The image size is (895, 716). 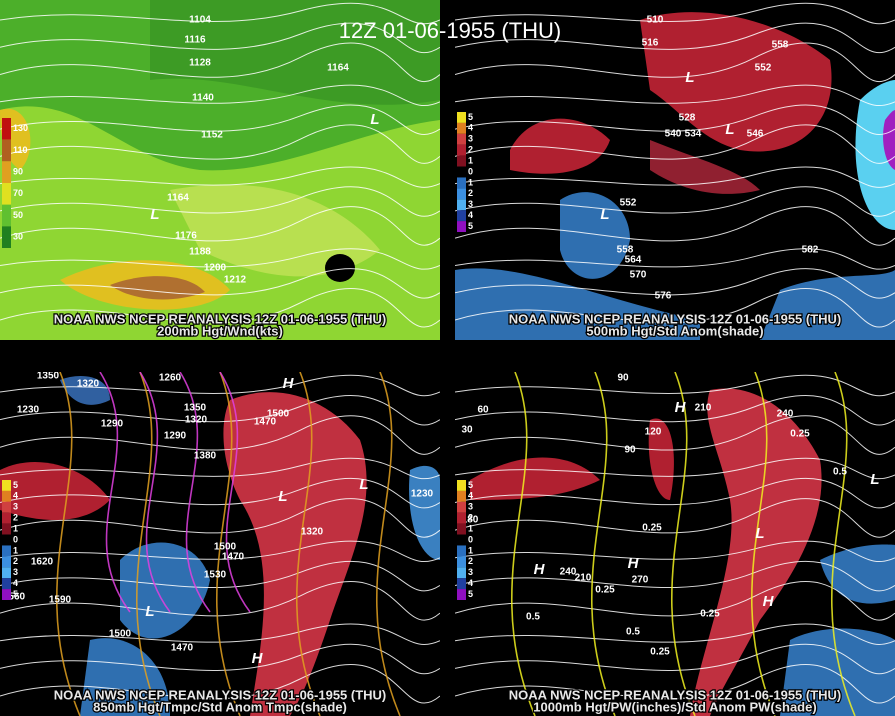 What do you see at coordinates (655, 20) in the screenshot?
I see `contour-label: 510` at bounding box center [655, 20].